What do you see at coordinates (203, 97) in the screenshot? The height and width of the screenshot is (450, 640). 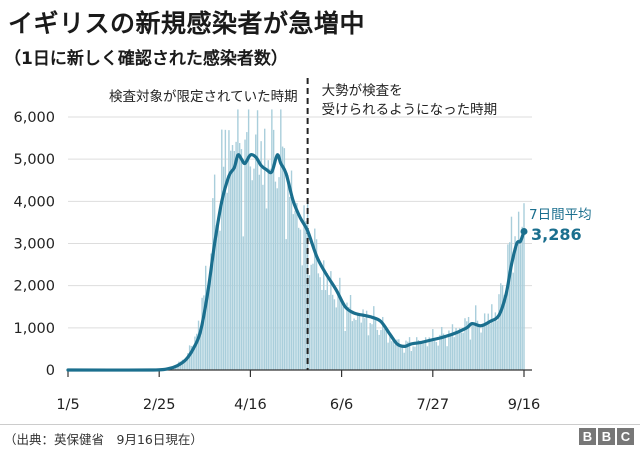 I see `left-period-annotation: 検査対象が限定されていた時期` at bounding box center [203, 97].